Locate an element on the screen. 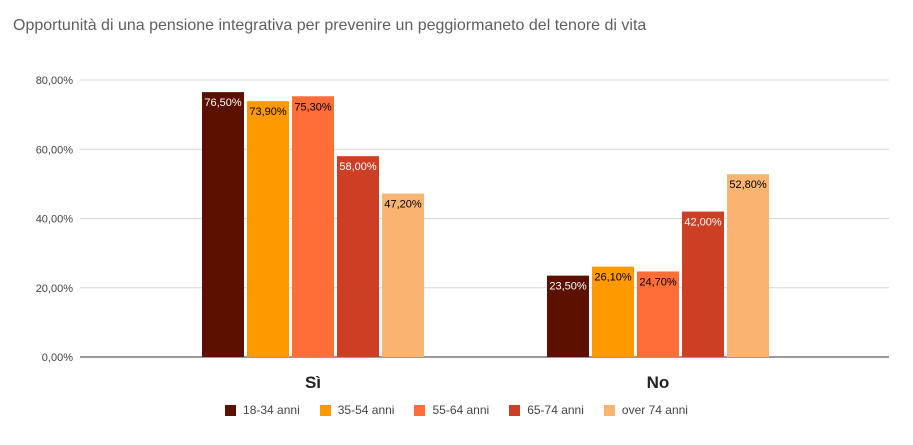 This screenshot has width=913, height=445. legend-label: 35-54 anni is located at coordinates (366, 410).